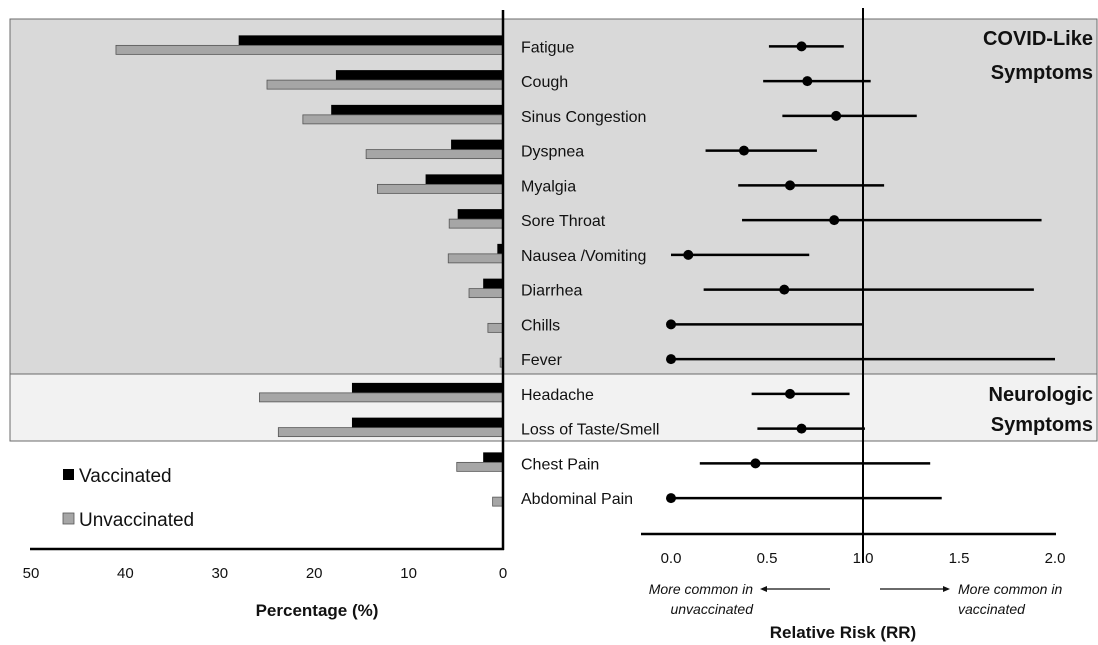 The height and width of the screenshot is (645, 1098). Describe the element at coordinates (743, 150) in the screenshot. I see `rr-point-dyspnea` at that location.